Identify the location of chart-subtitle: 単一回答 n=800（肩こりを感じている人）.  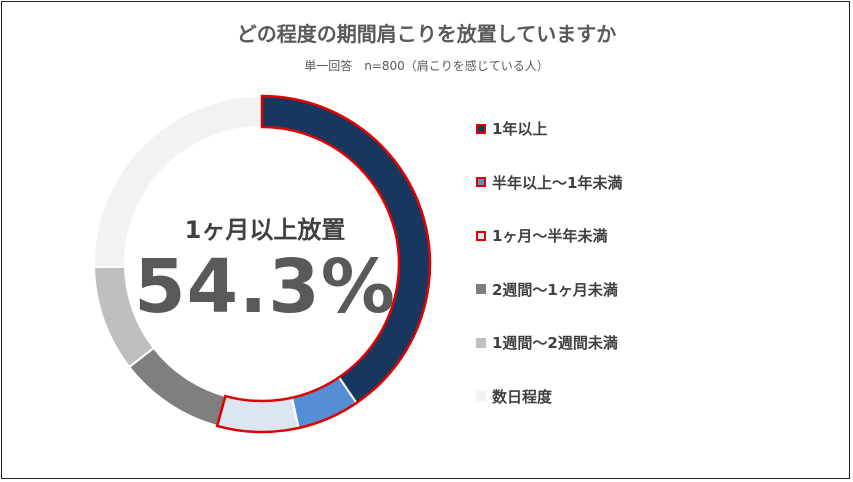
(426, 66).